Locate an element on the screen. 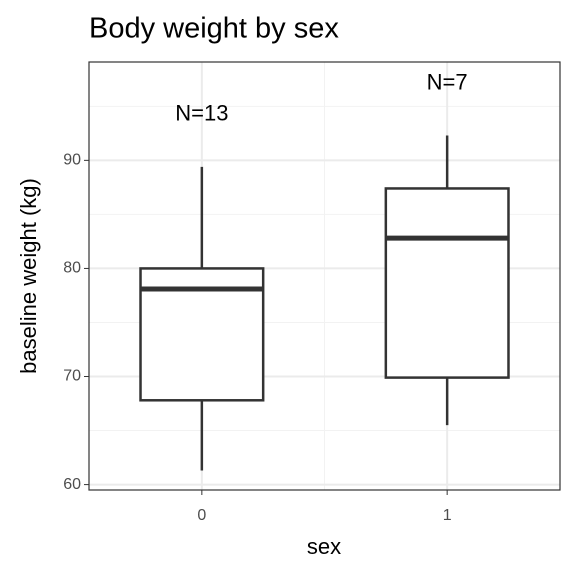  y-tick-label: 80 is located at coordinates (72, 268).